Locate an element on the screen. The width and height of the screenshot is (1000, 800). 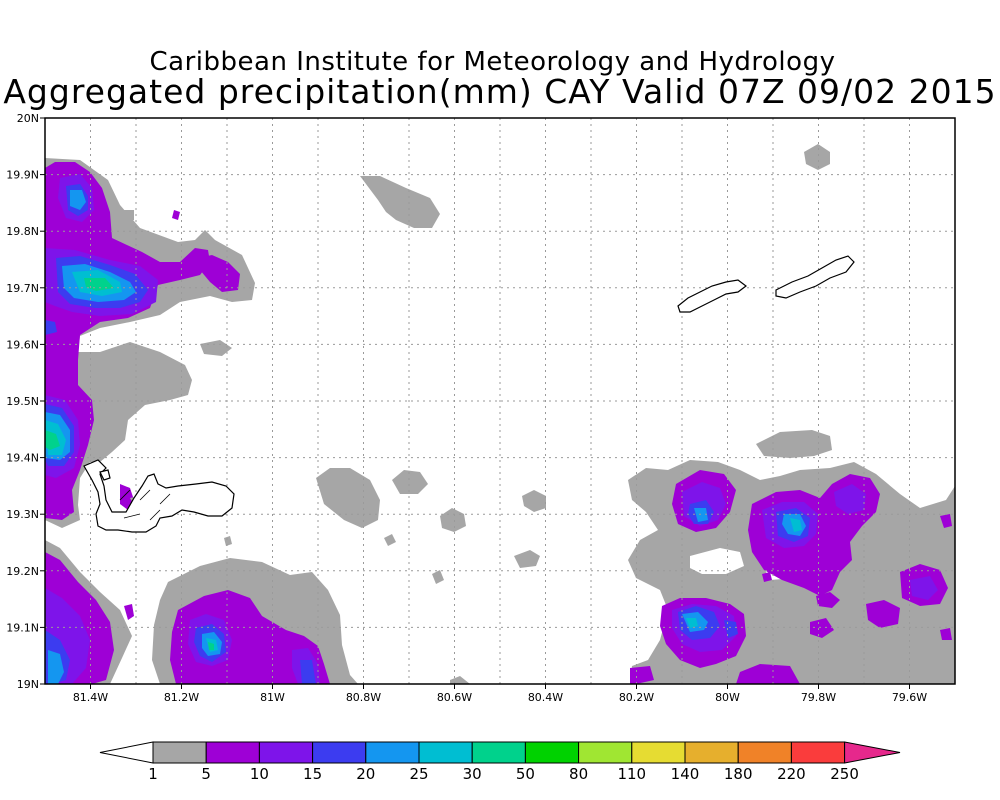
grand-cayman-island is located at coordinates (159, 496).